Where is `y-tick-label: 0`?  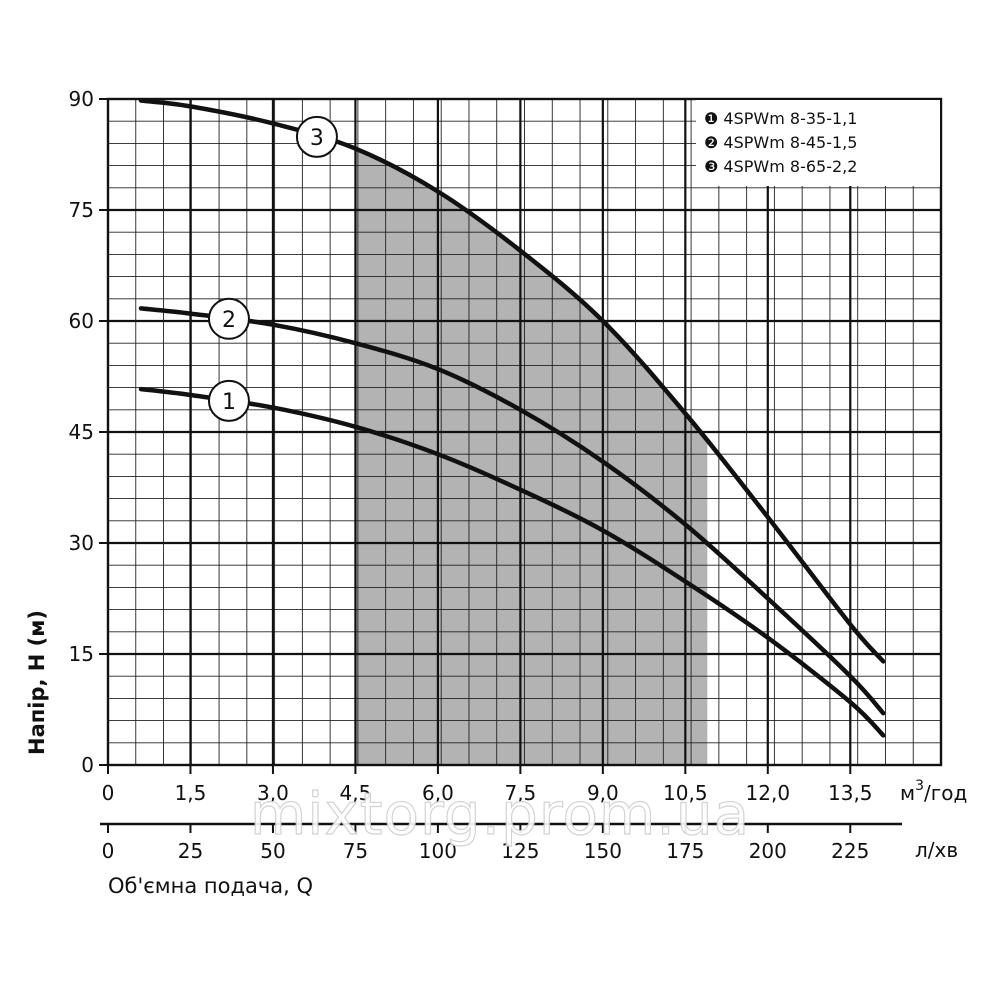
y-tick-label: 0 is located at coordinates (87, 765).